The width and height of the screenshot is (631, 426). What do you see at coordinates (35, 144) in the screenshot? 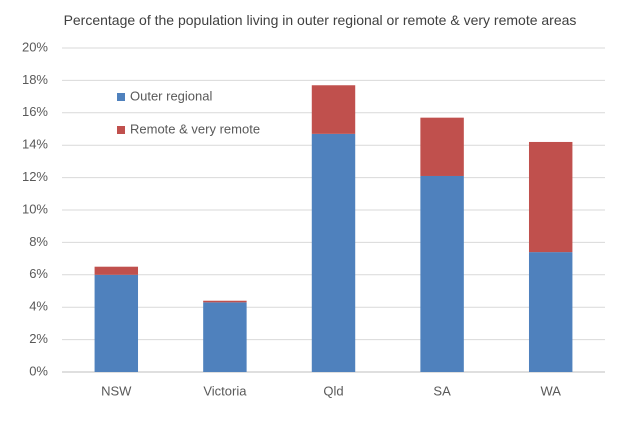
I see `y-tick-label: 14%` at bounding box center [35, 144].